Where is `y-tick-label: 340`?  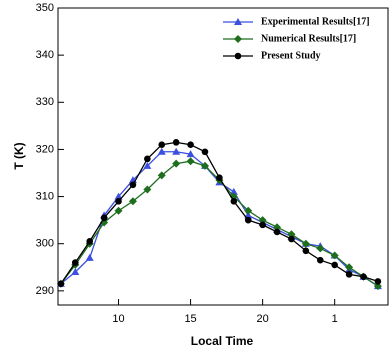 y-tick-label: 340 is located at coordinates (45, 55).